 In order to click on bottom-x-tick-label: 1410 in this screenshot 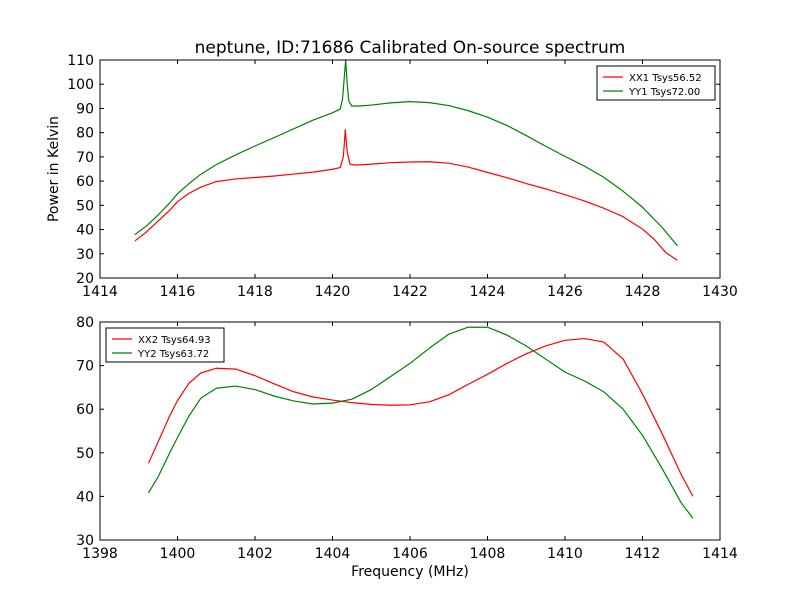, I will do `click(565, 554)`.